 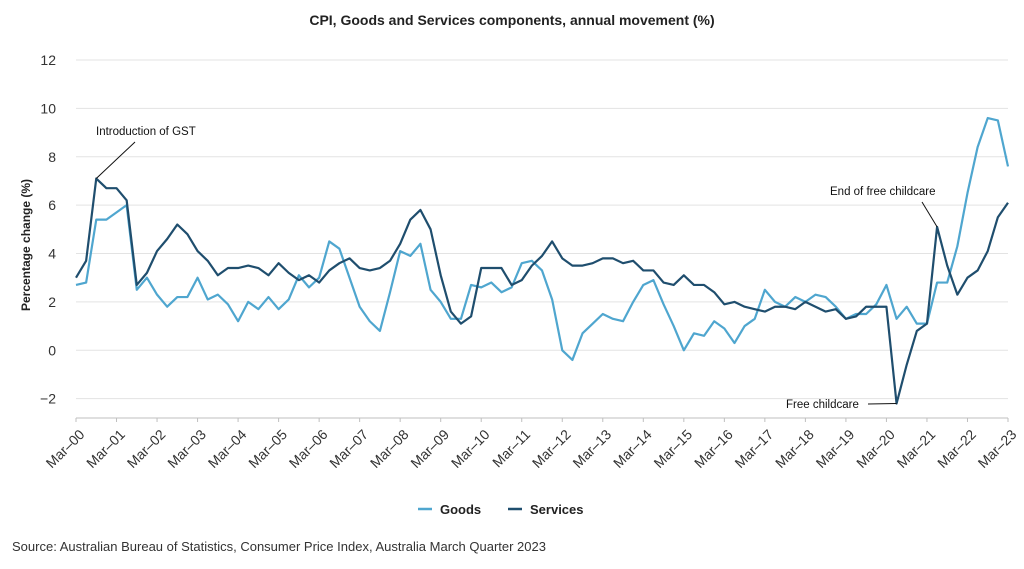 What do you see at coordinates (672, 448) in the screenshot?
I see `x-tick-label: Mar–15` at bounding box center [672, 448].